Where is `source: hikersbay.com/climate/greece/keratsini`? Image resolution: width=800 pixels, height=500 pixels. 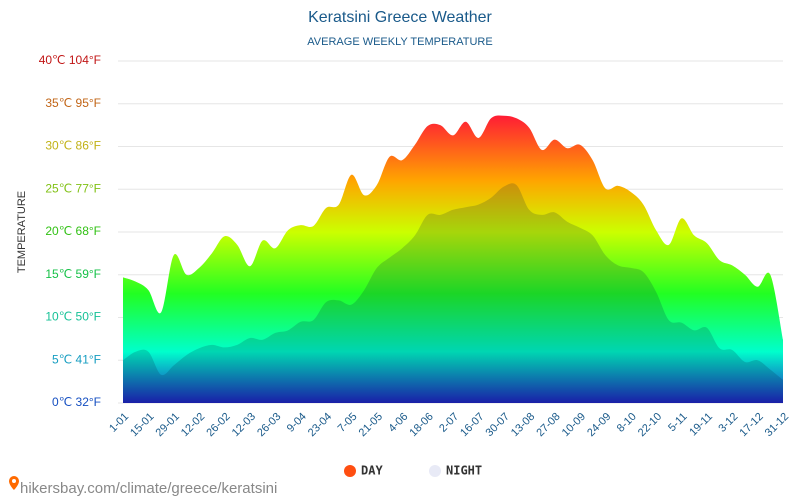
source: hikersbay.com/climate/greece/keratsini is located at coordinates (142, 486).